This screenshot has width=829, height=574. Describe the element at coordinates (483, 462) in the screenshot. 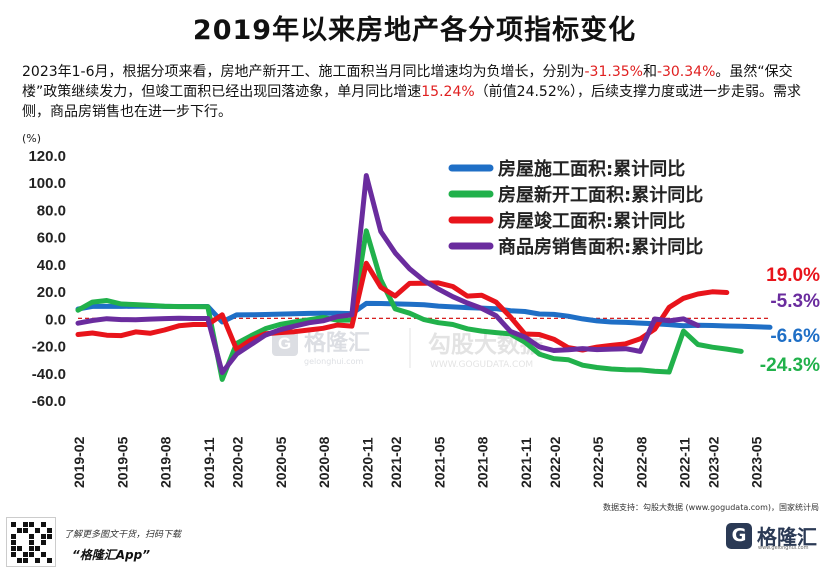

I see `x-tick-label: 2021-08` at that location.